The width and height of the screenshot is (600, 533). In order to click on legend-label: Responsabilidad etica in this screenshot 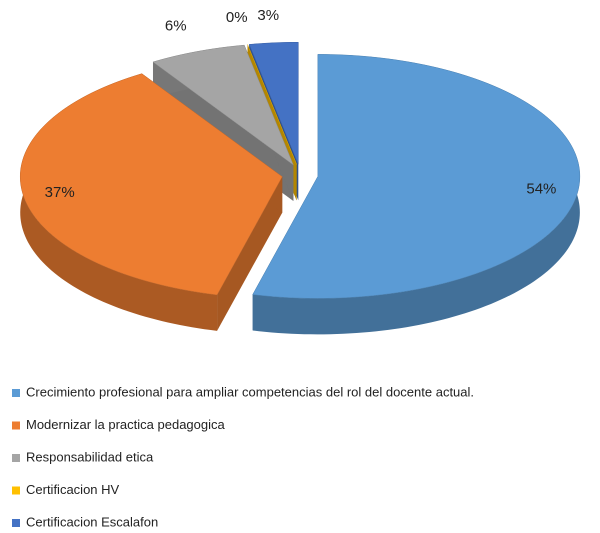, I will do `click(90, 456)`.